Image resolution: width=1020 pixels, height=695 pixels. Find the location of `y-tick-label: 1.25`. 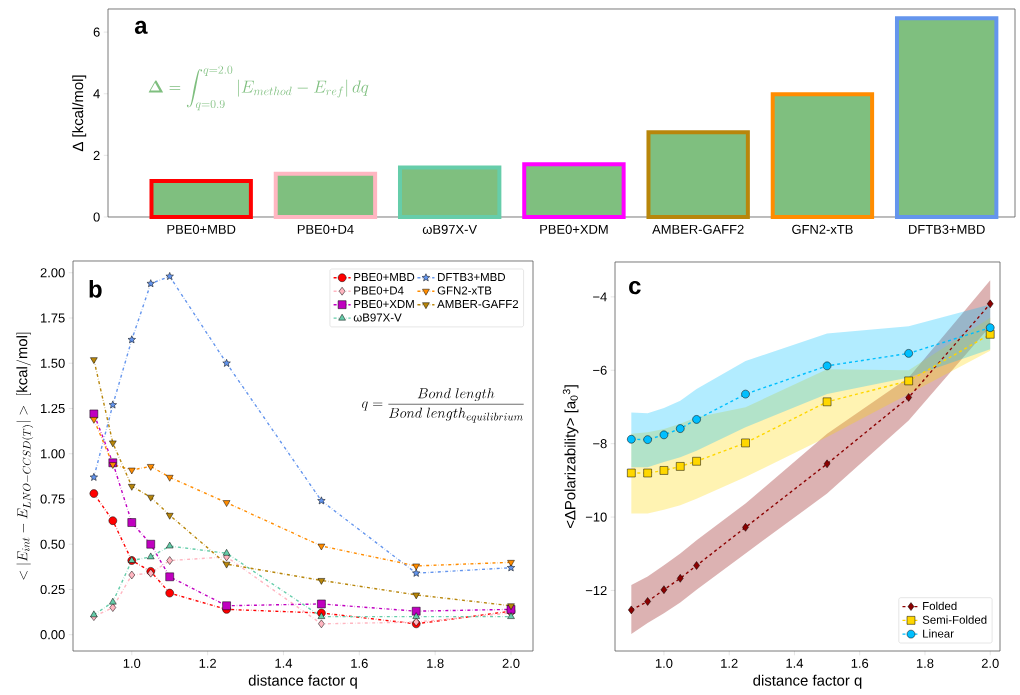

y-tick-label: 1.25 is located at coordinates (53, 408).